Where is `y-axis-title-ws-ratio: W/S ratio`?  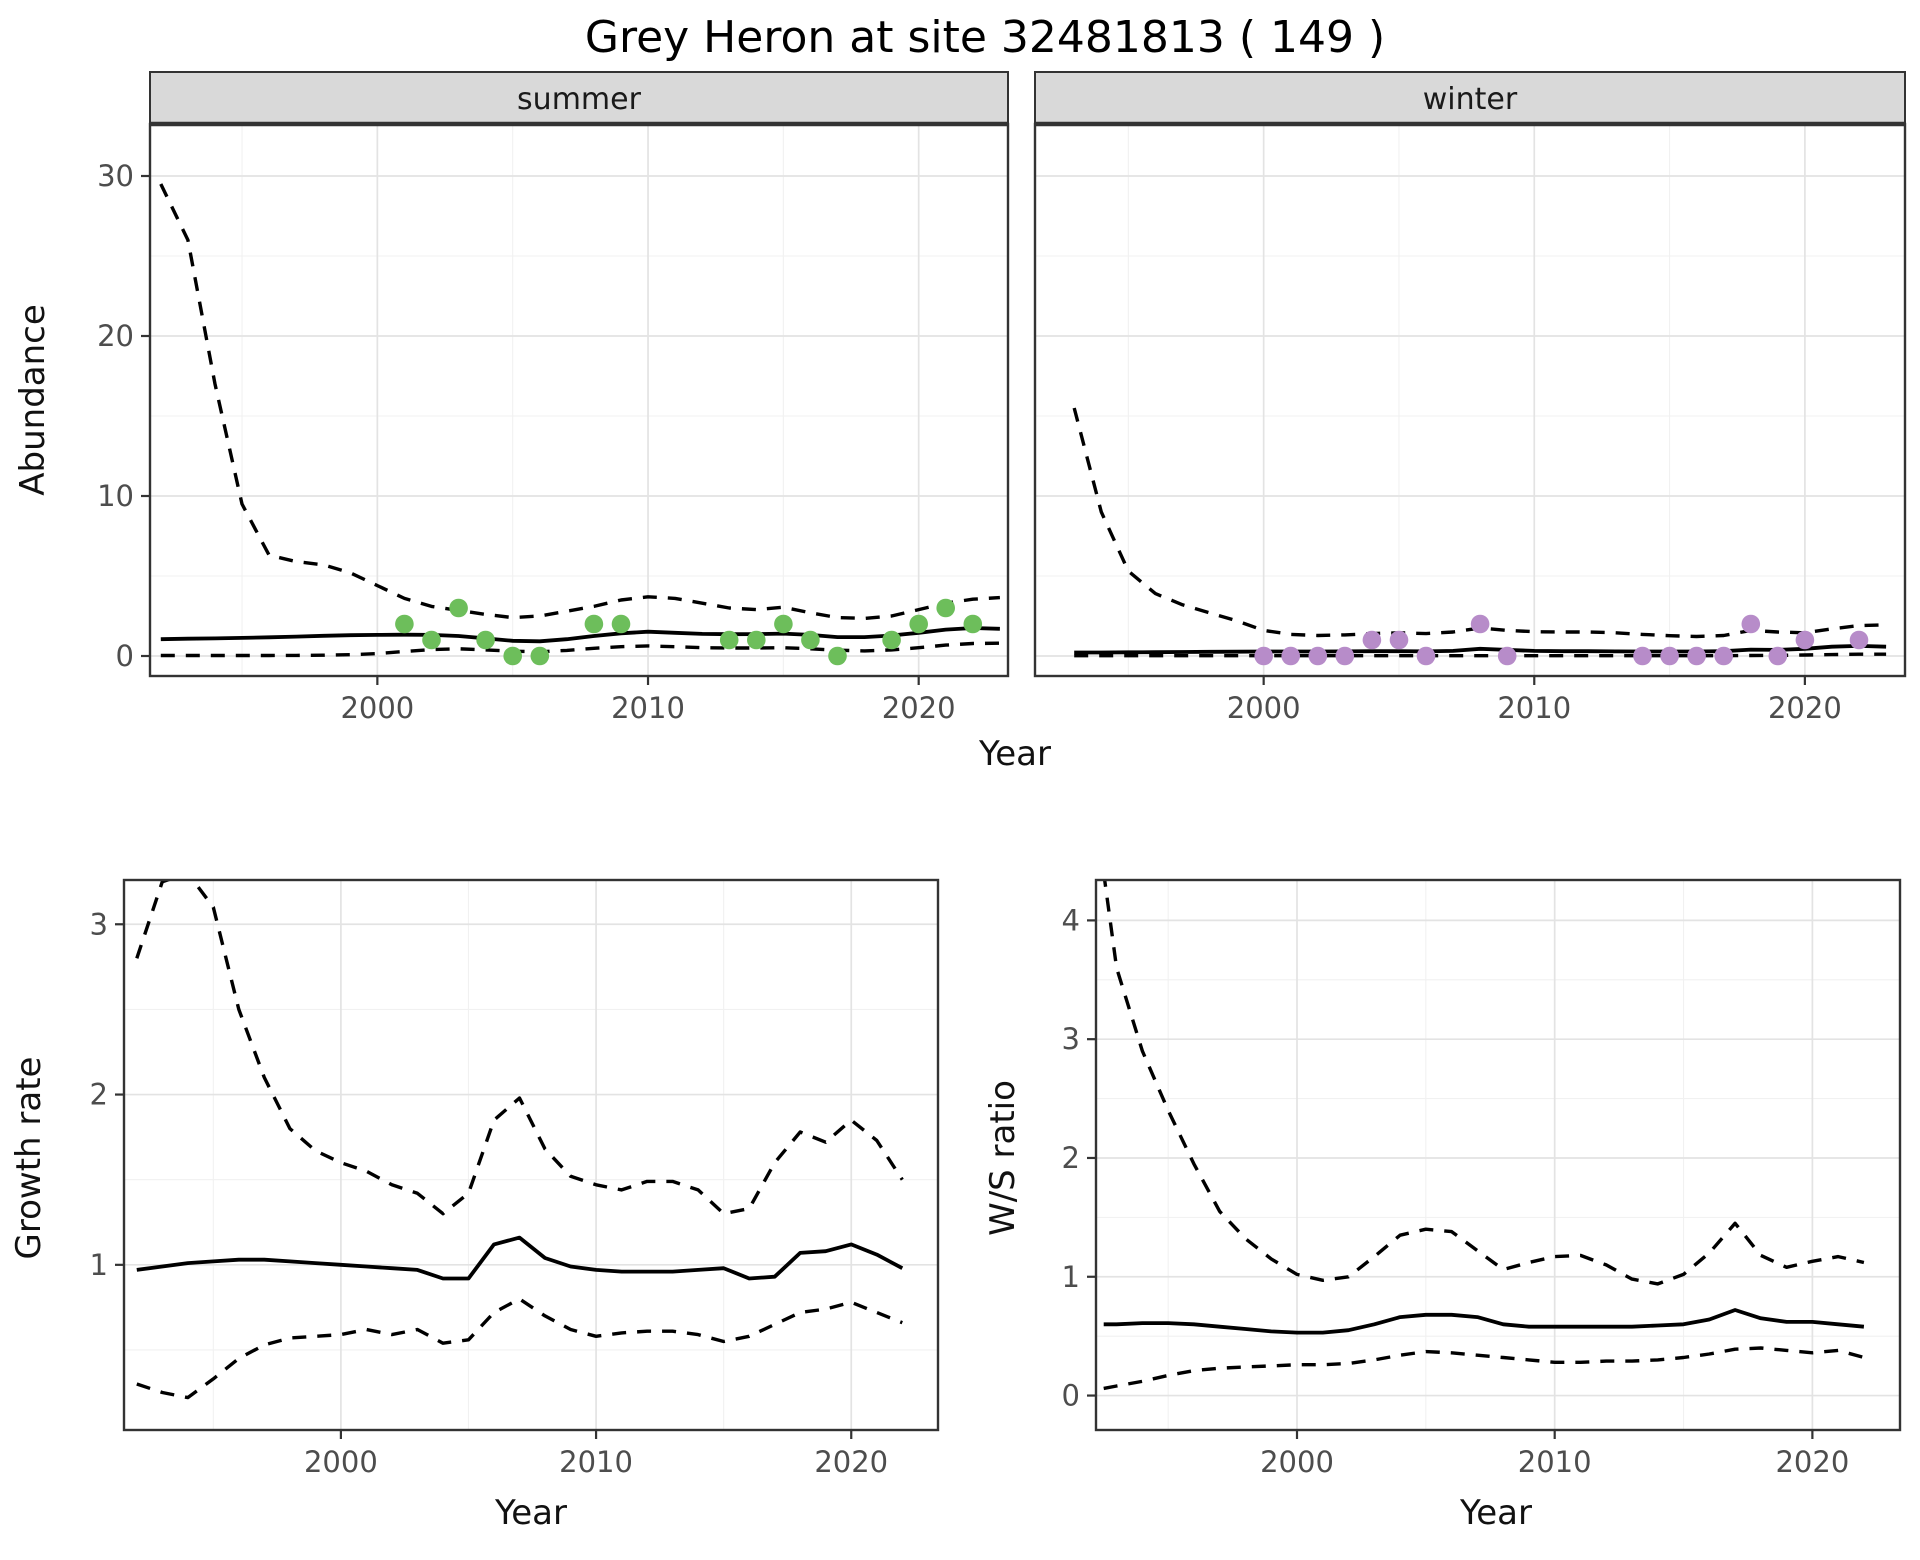
y-axis-title-ws-ratio: W/S ratio is located at coordinates (1003, 1158).